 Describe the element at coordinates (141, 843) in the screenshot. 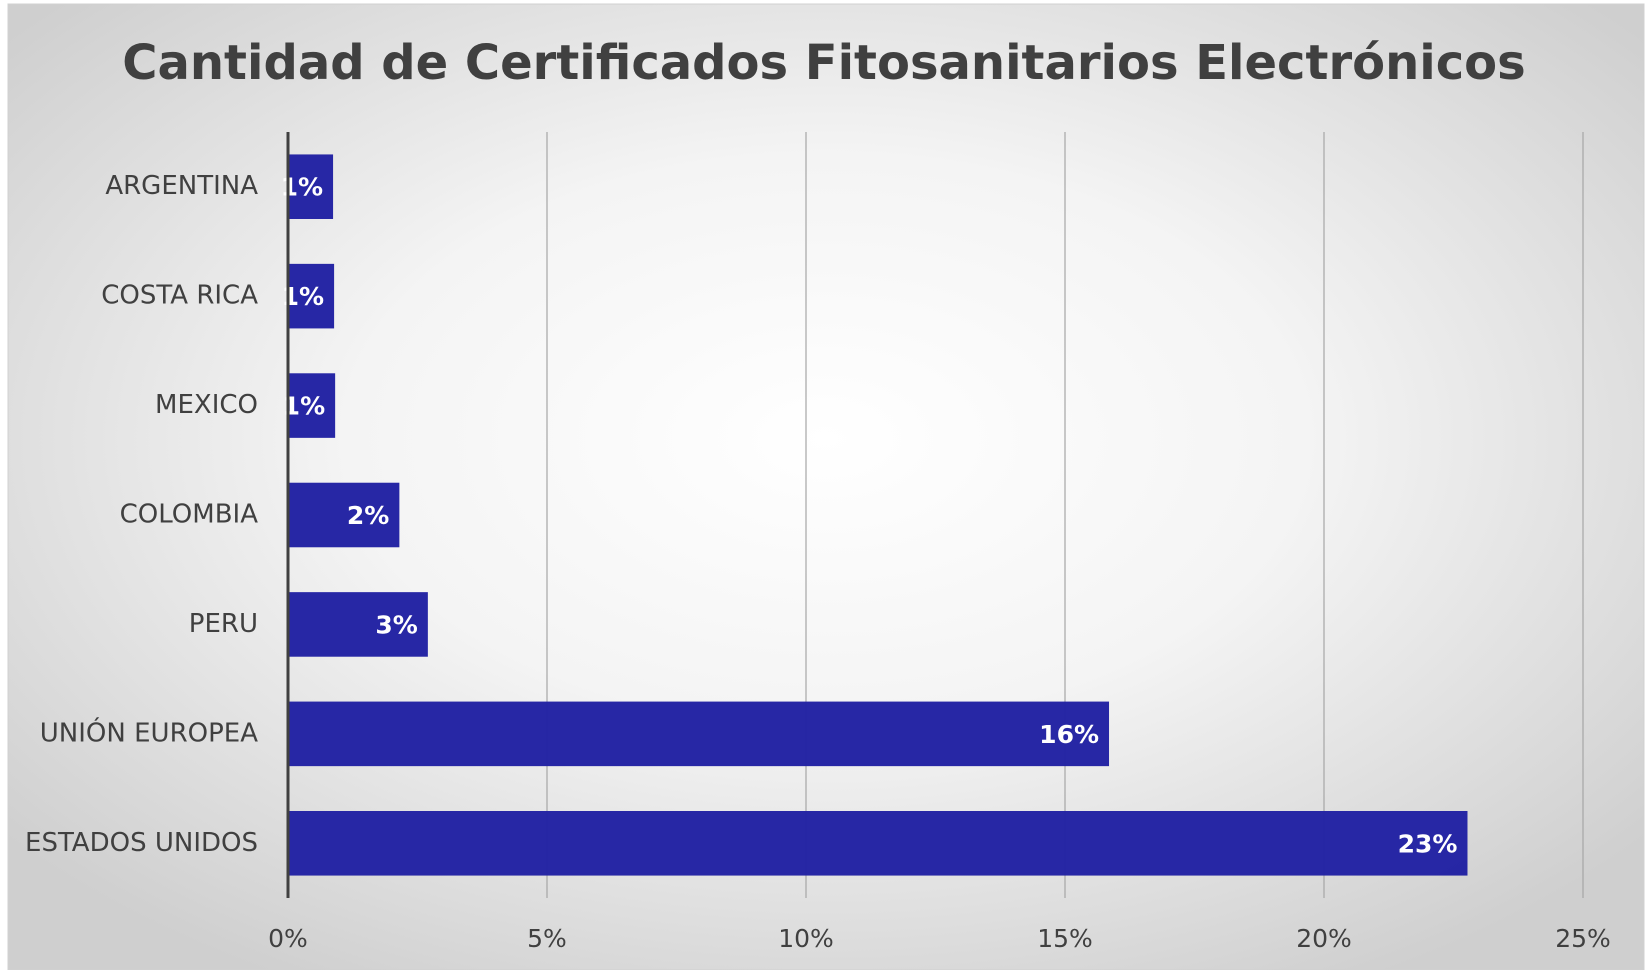

I see `y-tick-label: ESTADOS UNIDOS` at that location.